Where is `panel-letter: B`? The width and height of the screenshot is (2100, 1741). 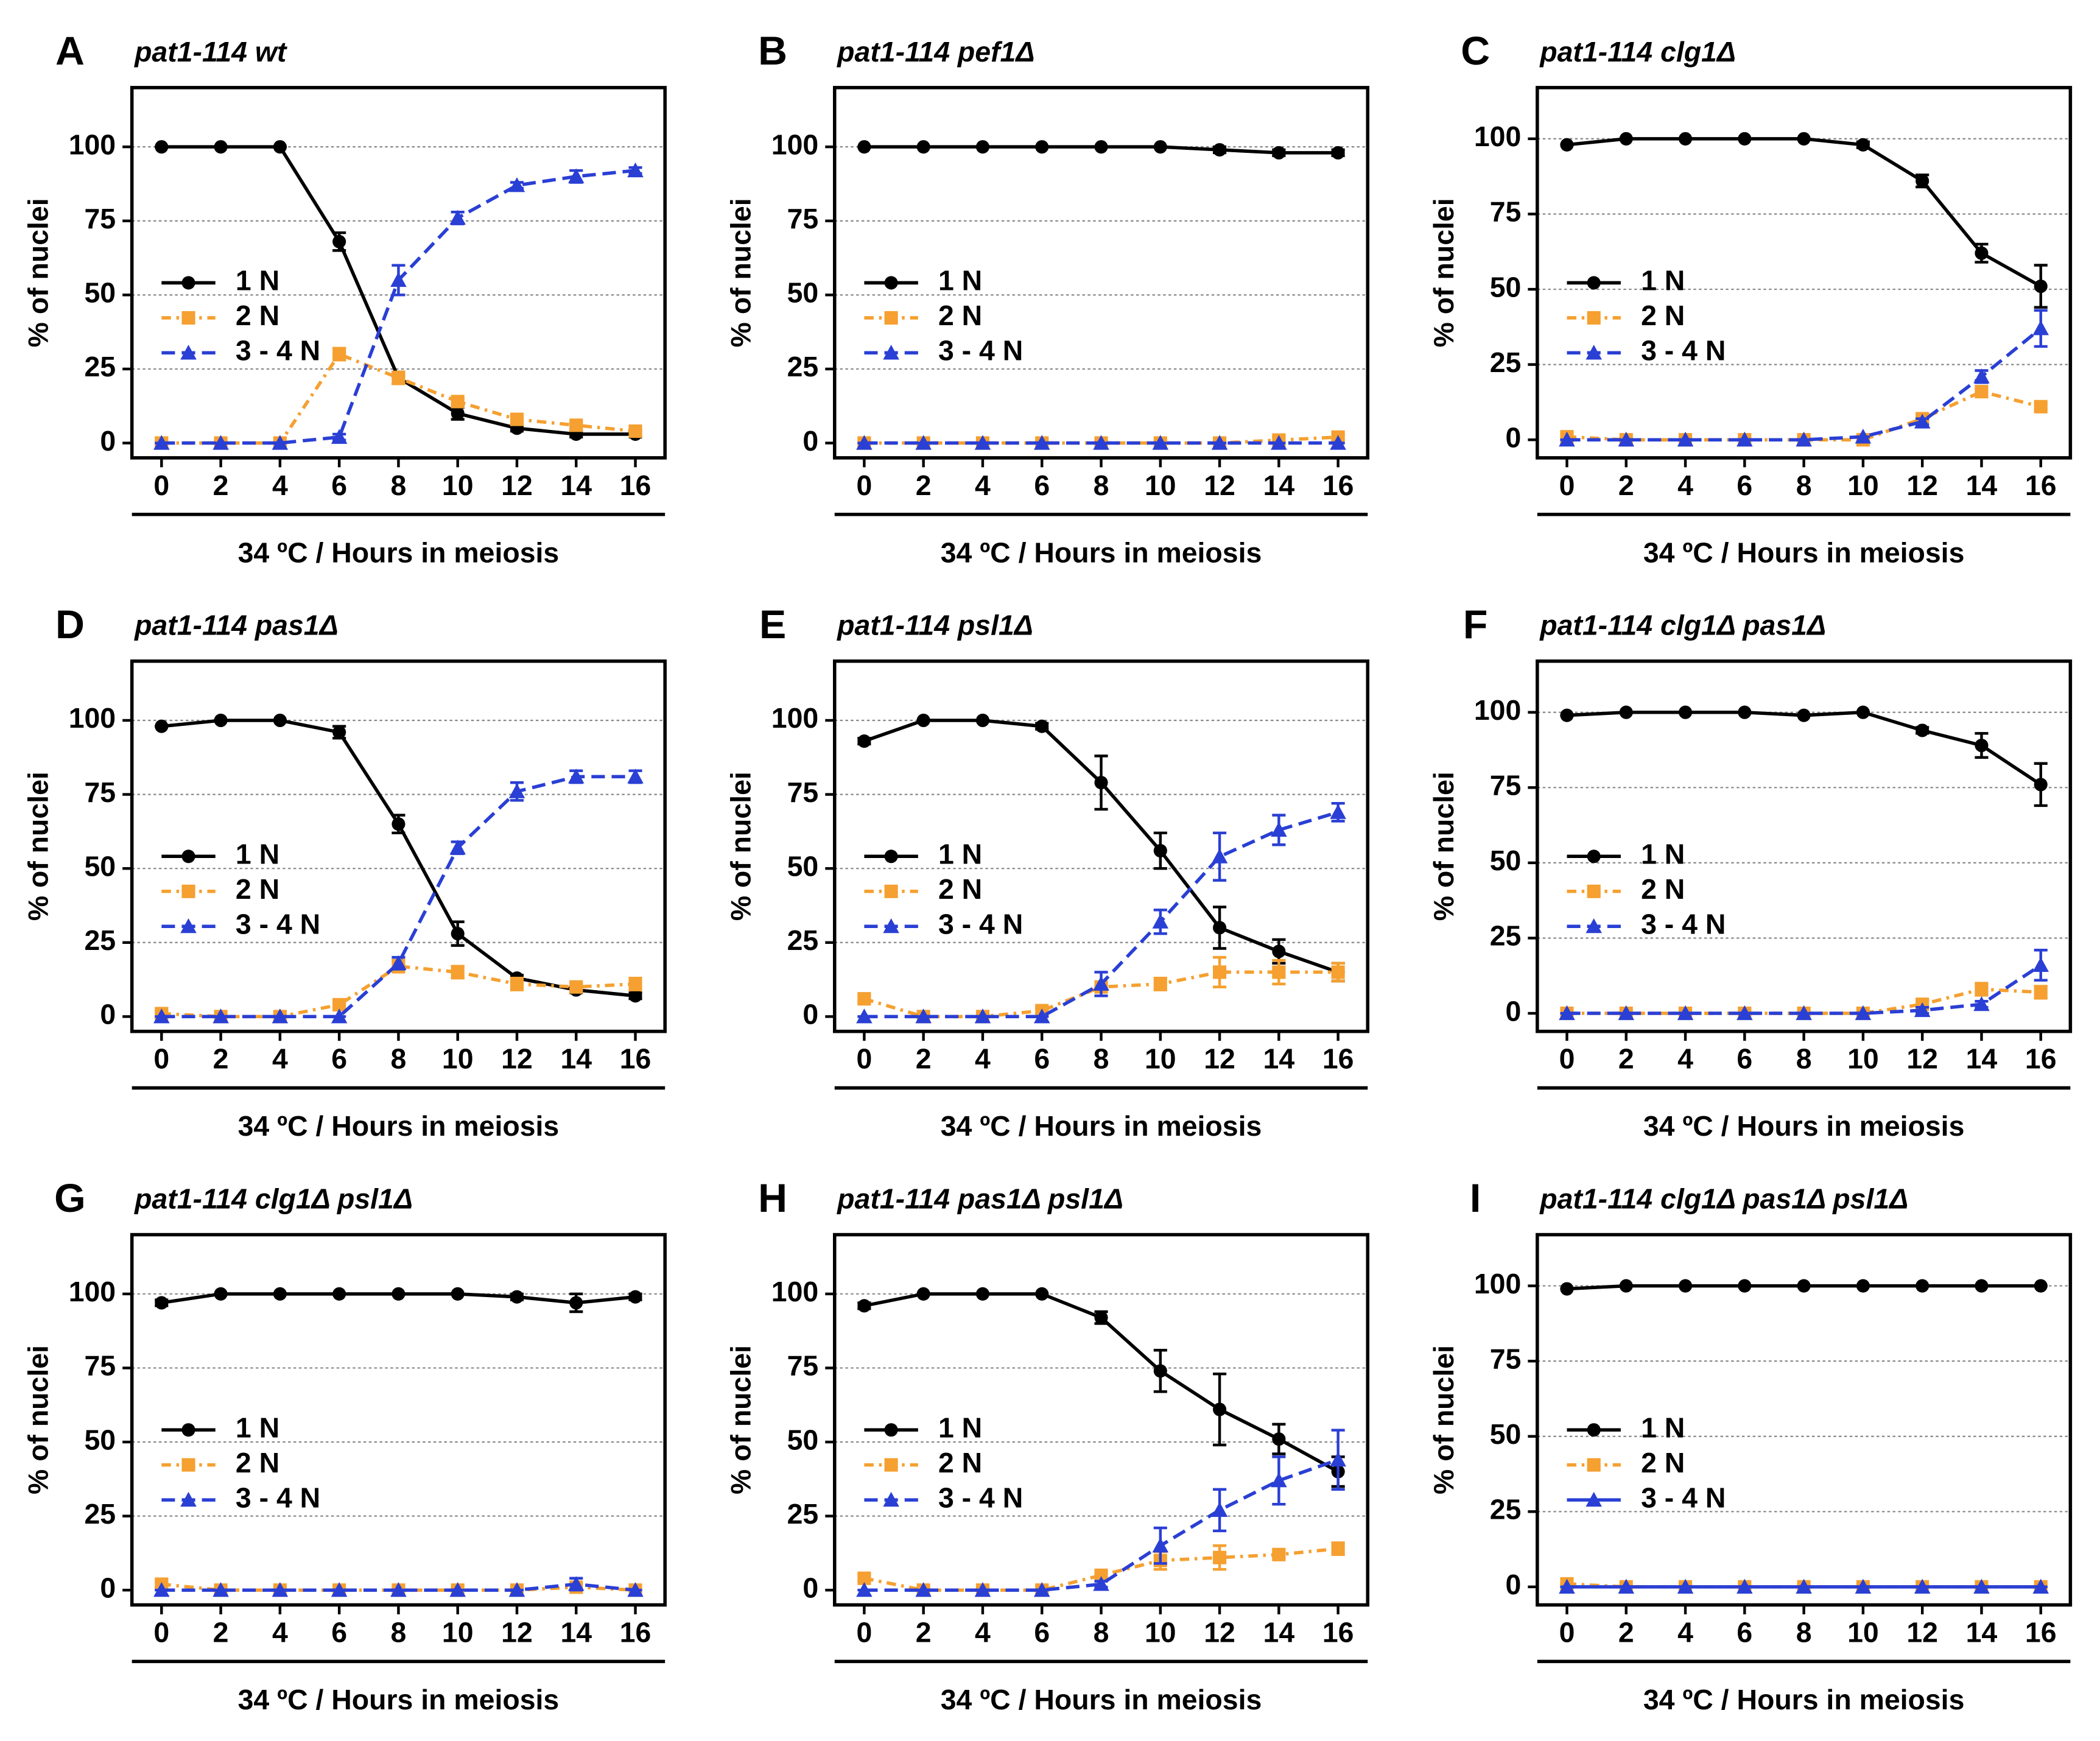
panel-letter: B is located at coordinates (772, 52).